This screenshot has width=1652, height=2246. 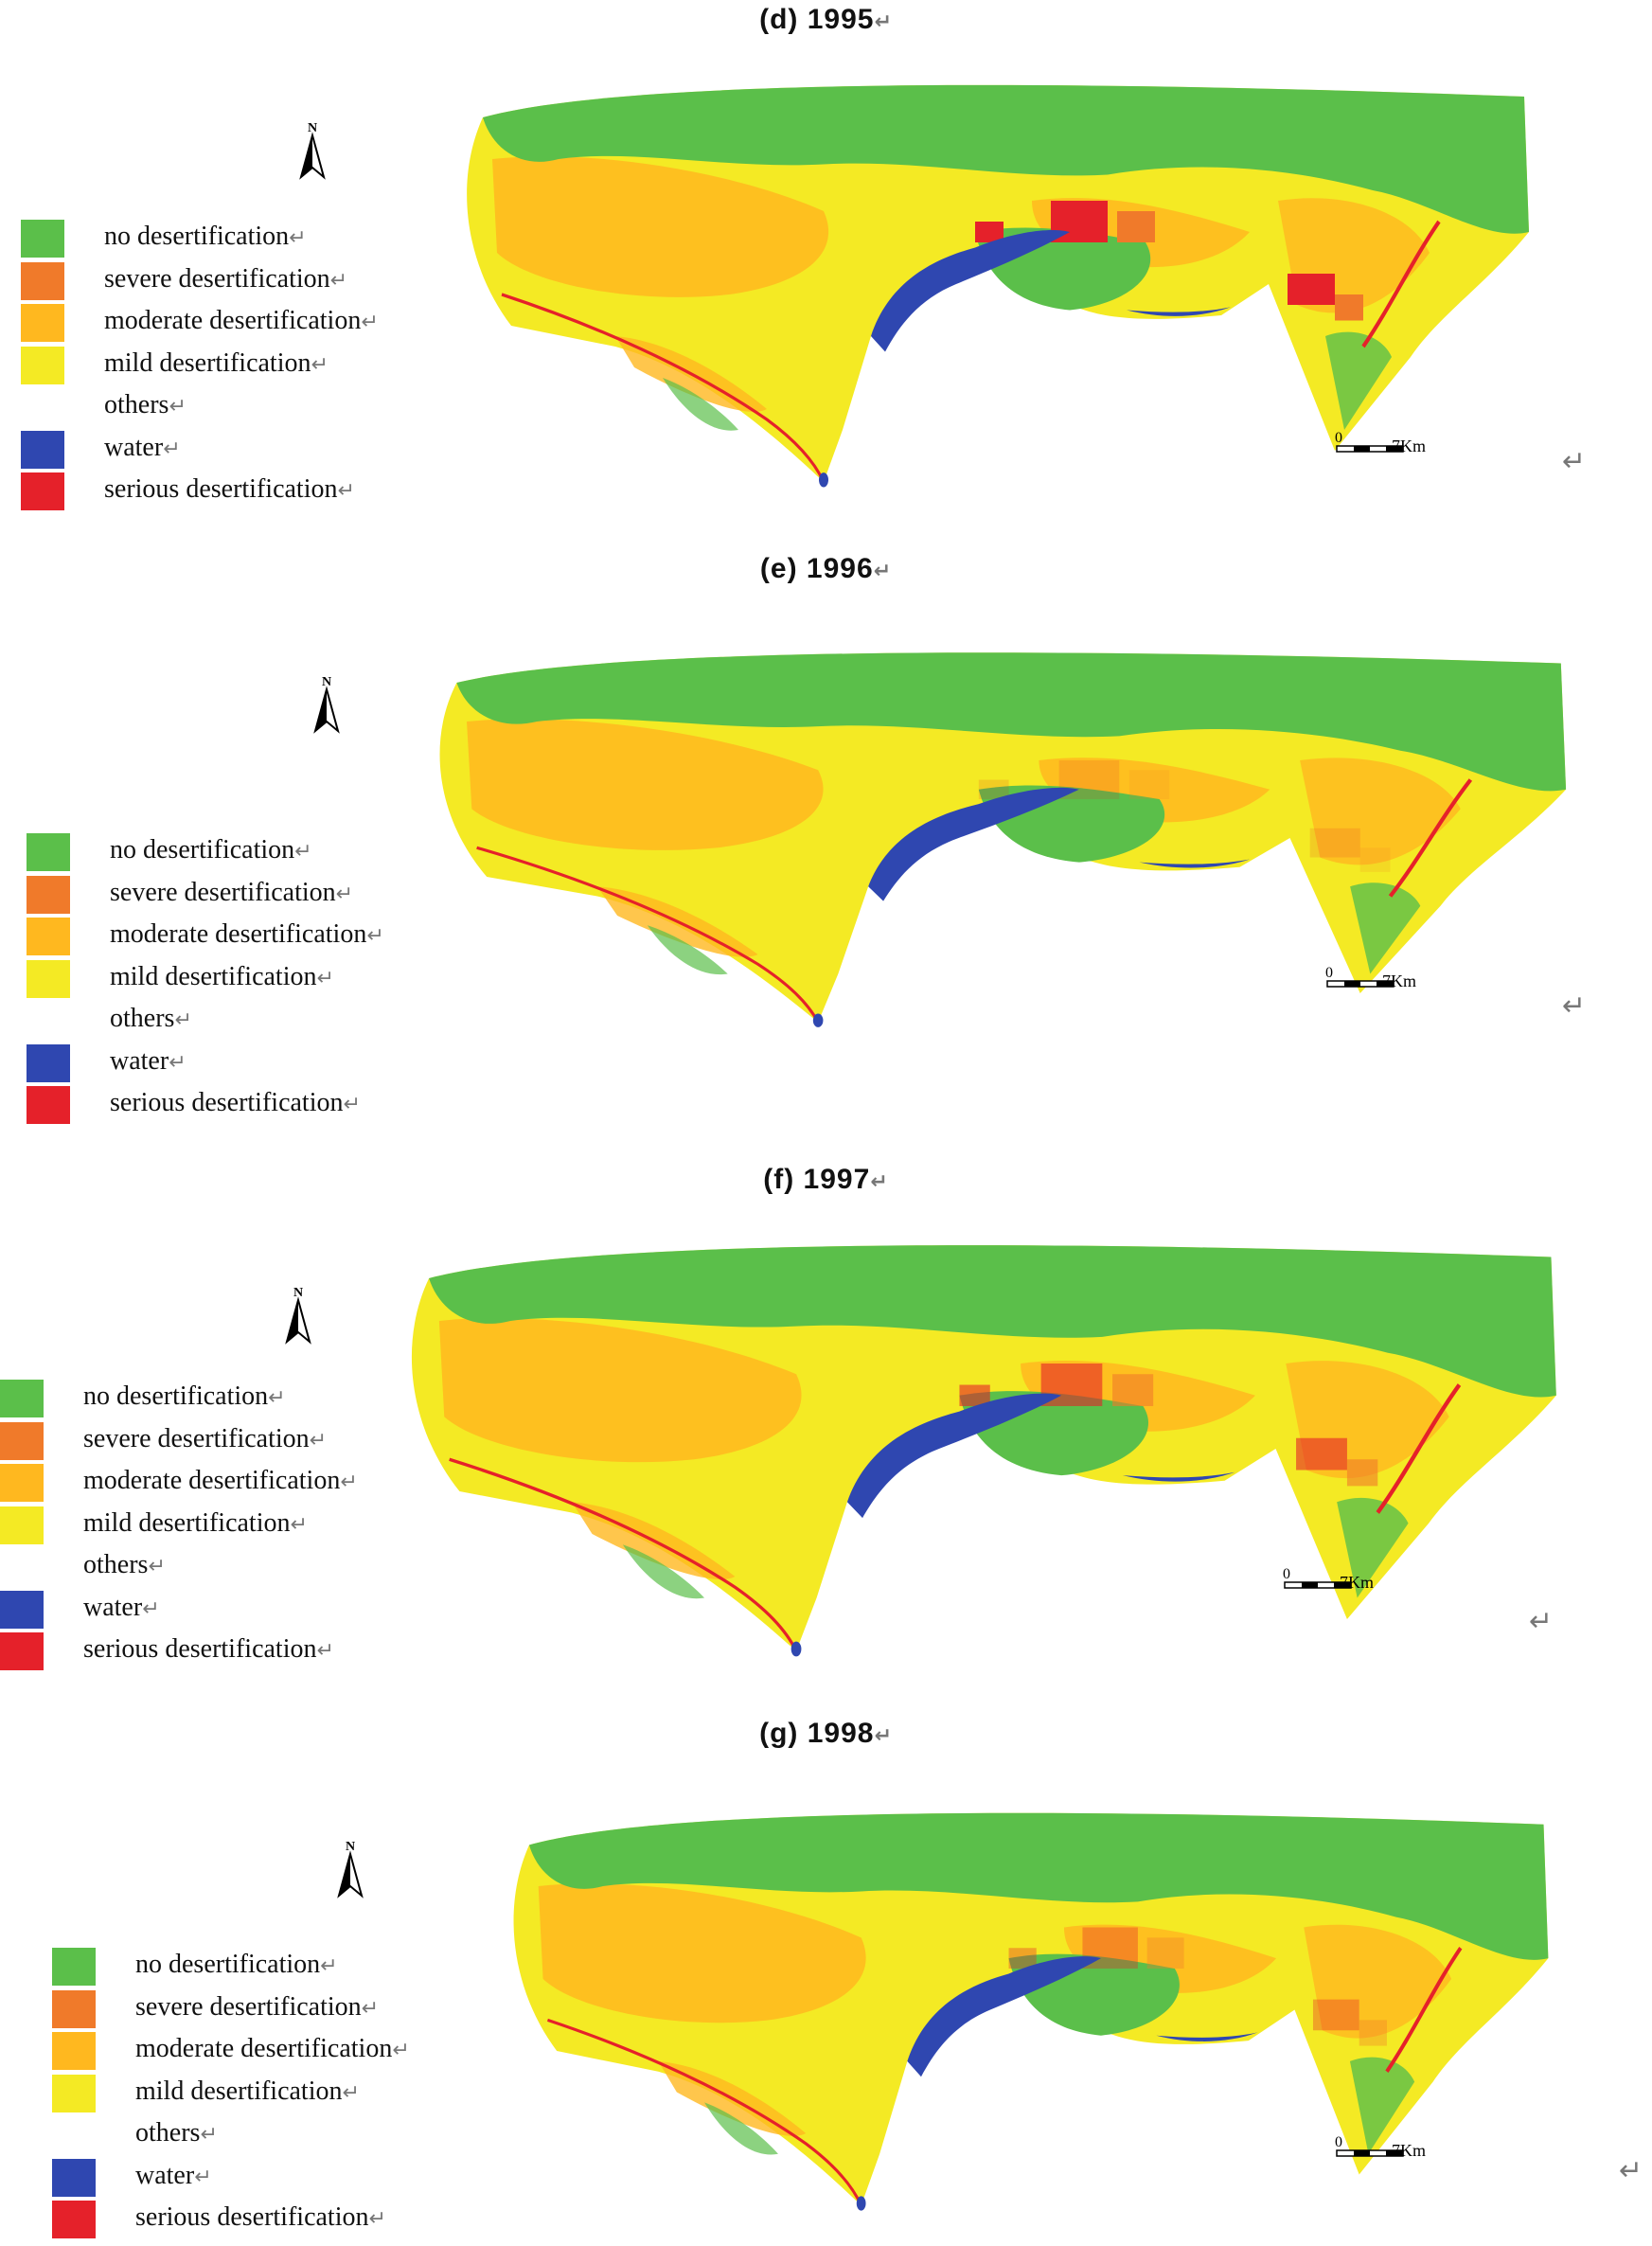 What do you see at coordinates (817, 1733) in the screenshot?
I see `panel-title-text: (g) 1998` at bounding box center [817, 1733].